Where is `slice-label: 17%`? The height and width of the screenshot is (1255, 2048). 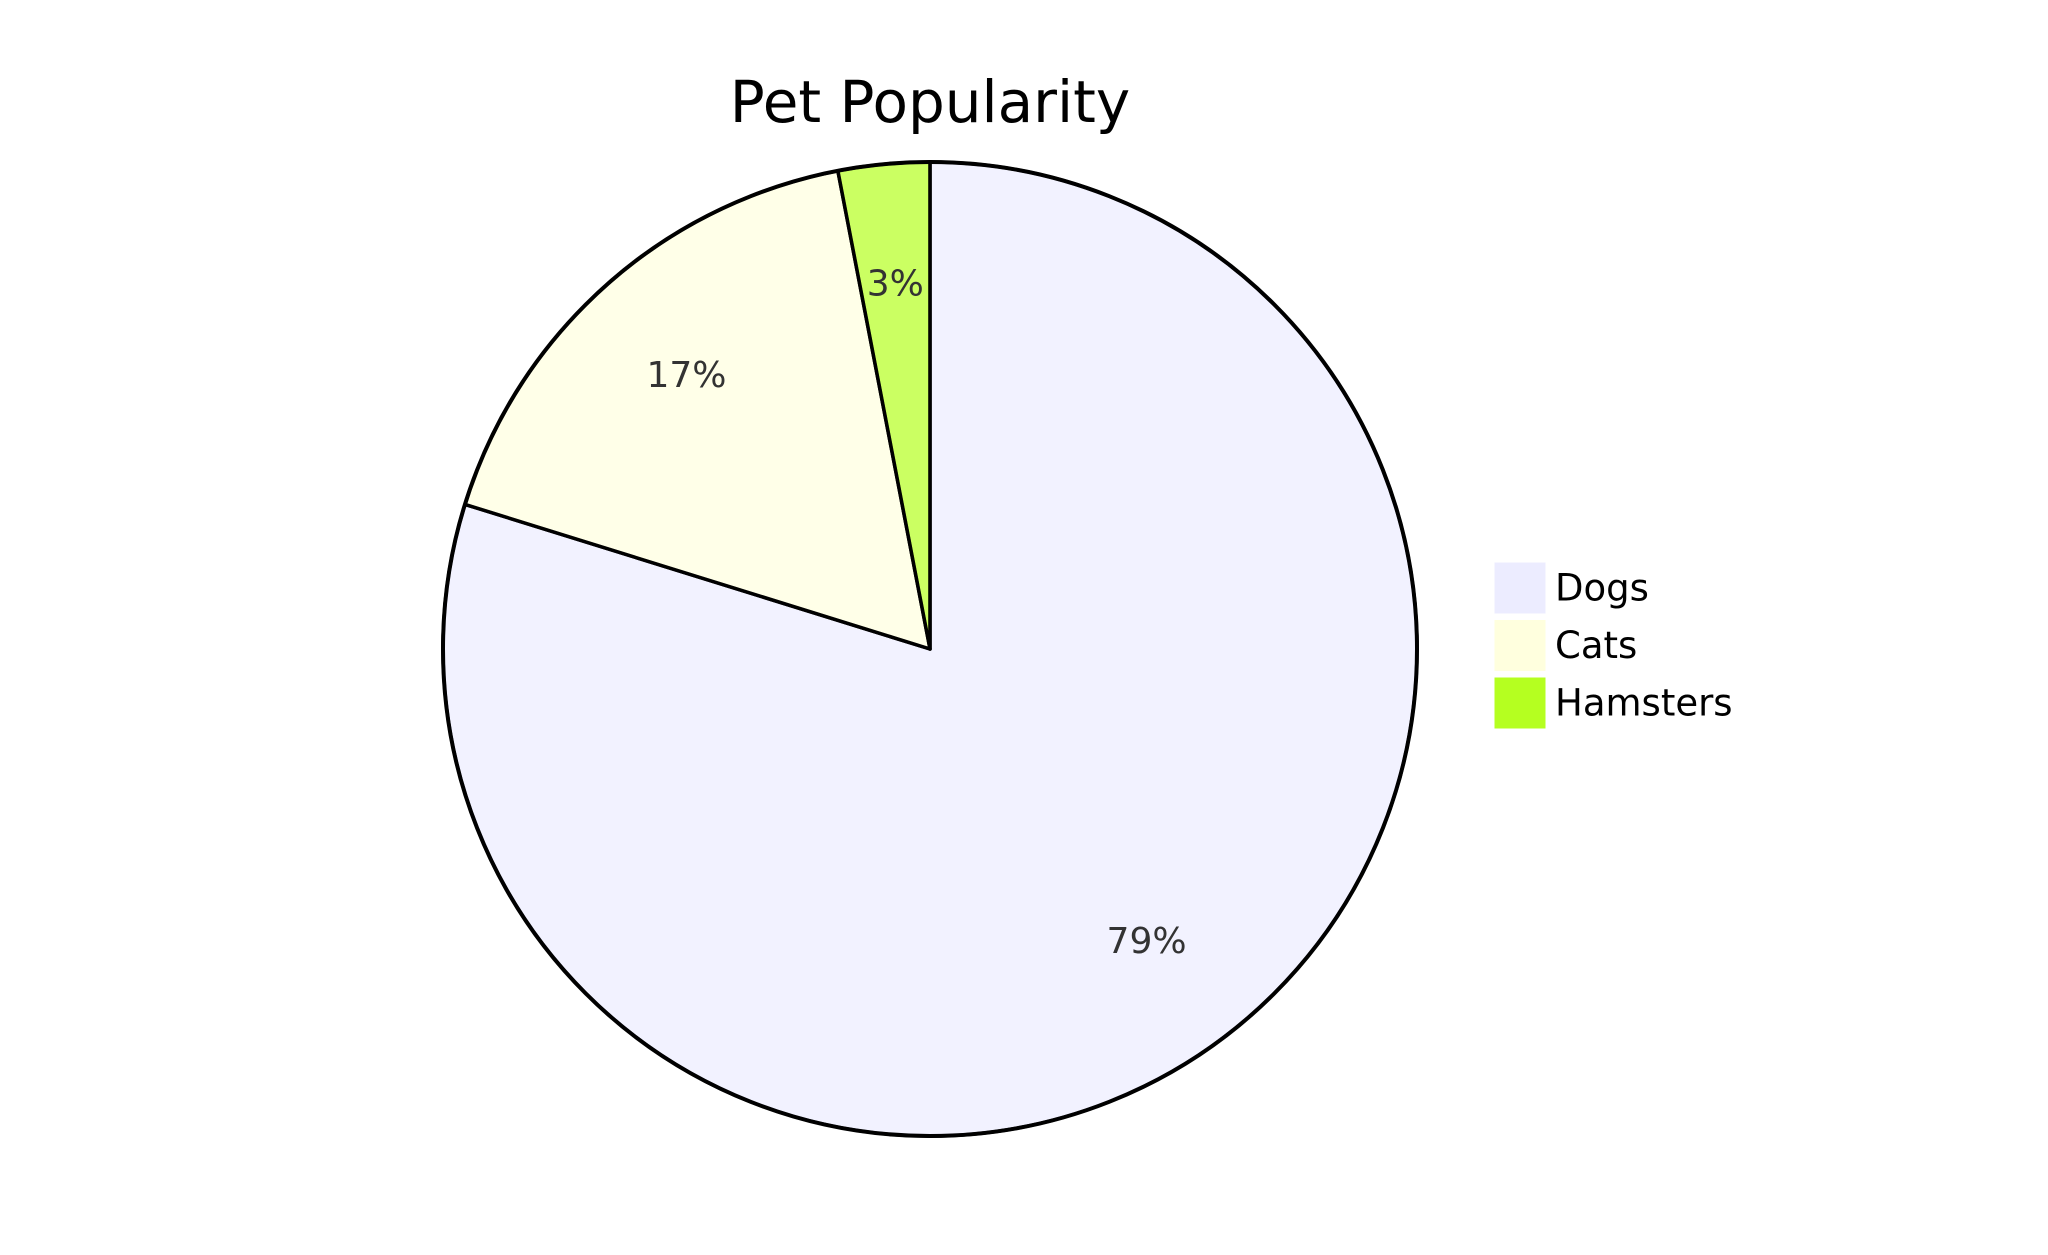 slice-label: 17% is located at coordinates (686, 375).